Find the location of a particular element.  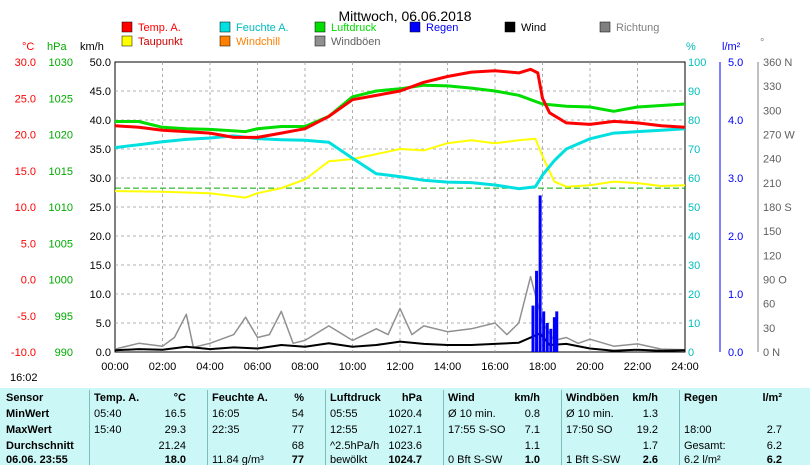

tick-hum: 20 is located at coordinates (694, 295).